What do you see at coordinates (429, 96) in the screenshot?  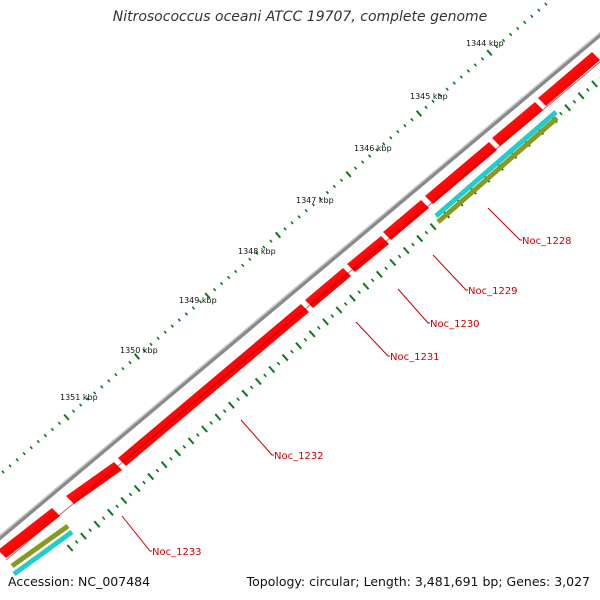 I see `scale-label: 1345 kbp` at bounding box center [429, 96].